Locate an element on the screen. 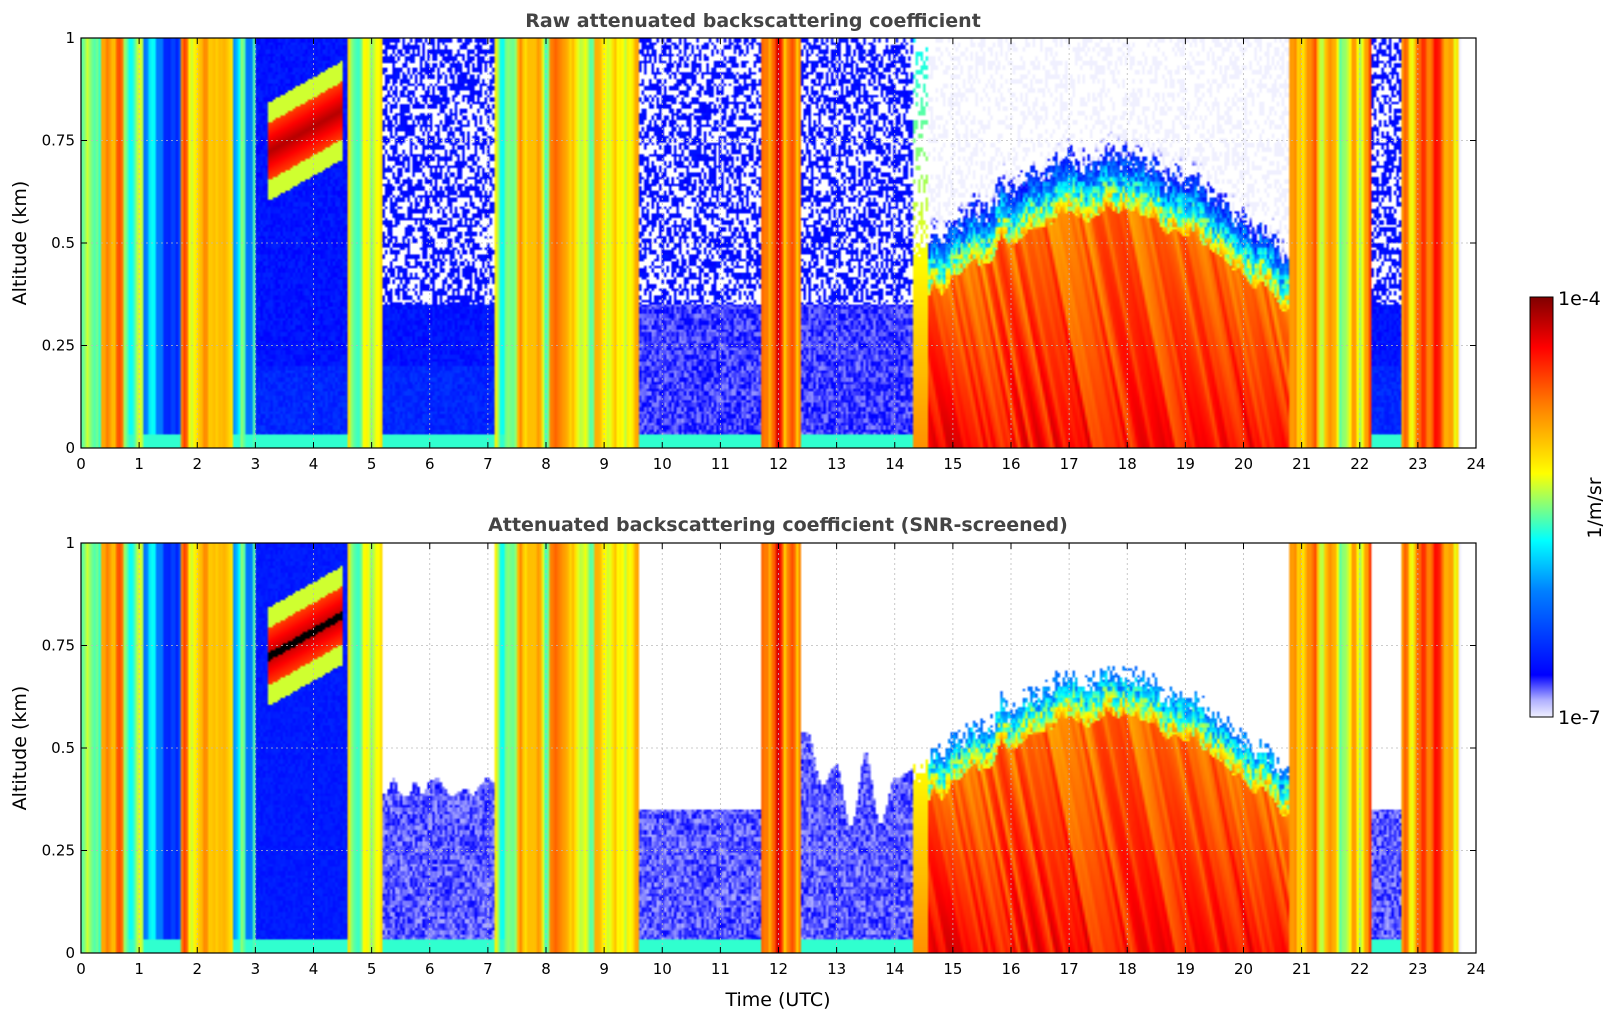 Image resolution: width=1621 pixels, height=1020 pixels. colorbar-min-label: 1e-7 is located at coordinates (1579, 718).